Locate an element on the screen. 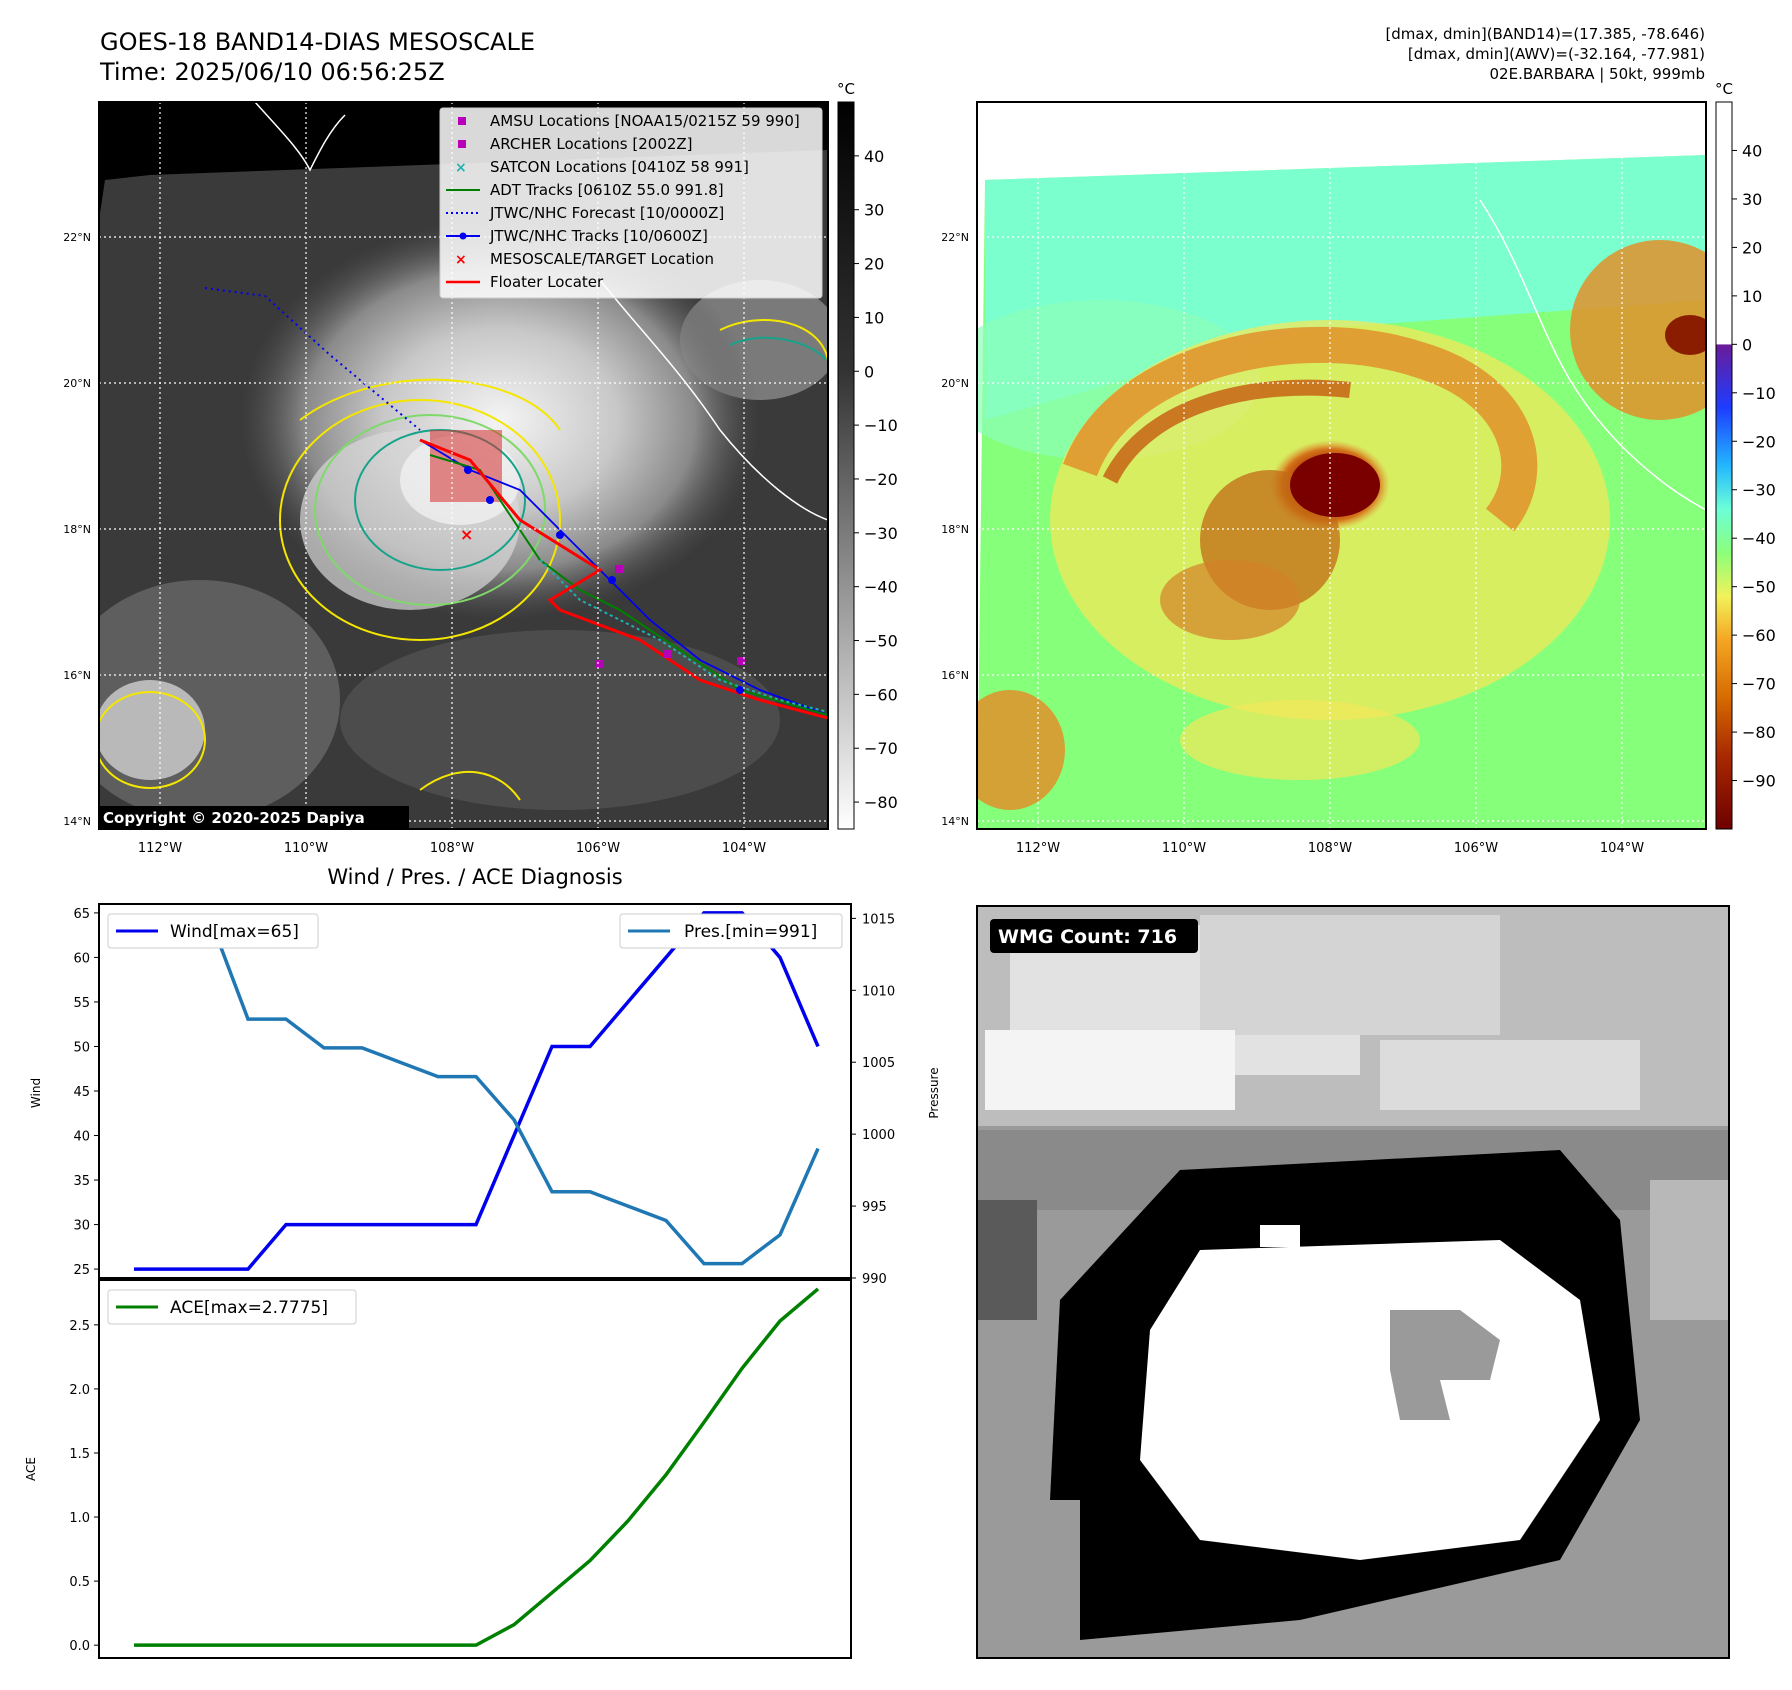  wind-tick-label: 25 is located at coordinates (81, 1270).